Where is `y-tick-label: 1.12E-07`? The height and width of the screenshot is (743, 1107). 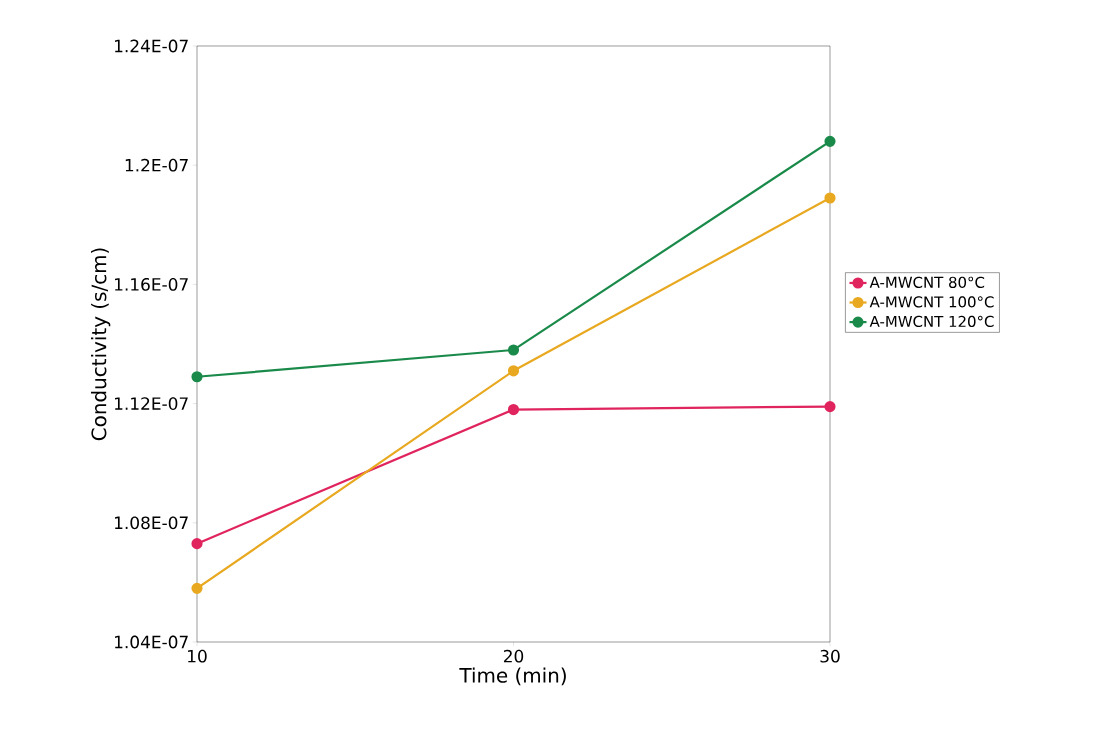
y-tick-label: 1.12E-07 is located at coordinates (151, 403).